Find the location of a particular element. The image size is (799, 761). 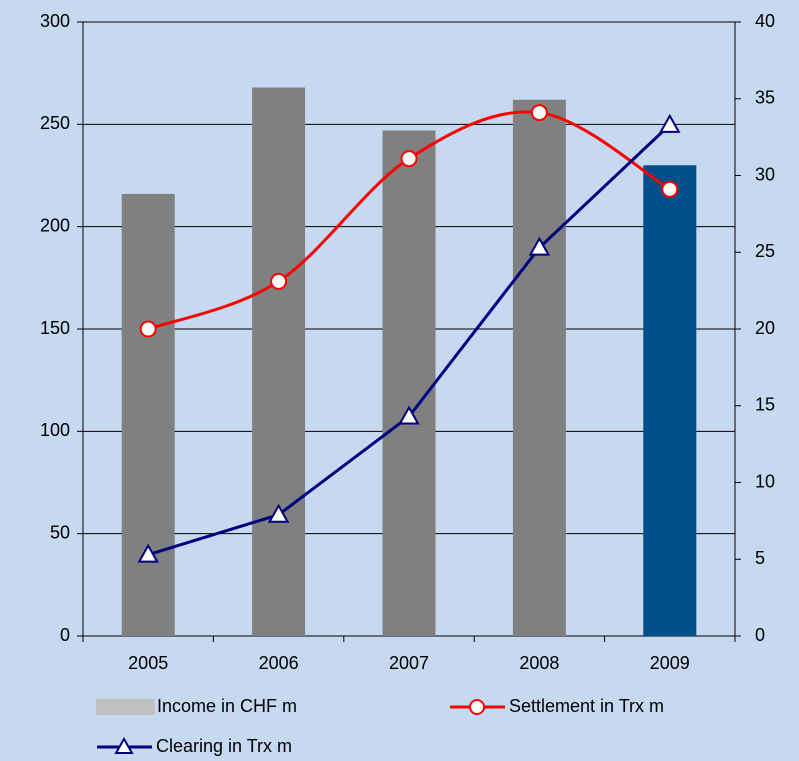

legend-label: Clearing in Trx m is located at coordinates (224, 746).